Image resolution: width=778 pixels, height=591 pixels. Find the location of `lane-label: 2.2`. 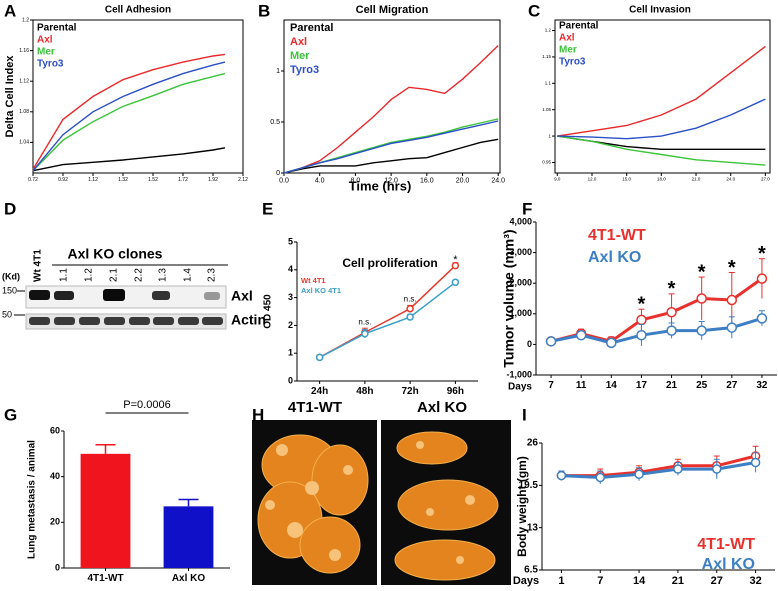

lane-label: 2.2 is located at coordinates (139, 275).